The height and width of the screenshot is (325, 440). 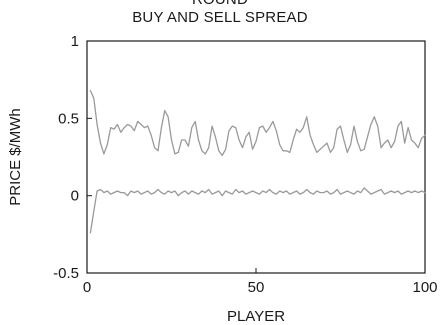 What do you see at coordinates (87, 287) in the screenshot?
I see `x-tick-label: 0` at bounding box center [87, 287].